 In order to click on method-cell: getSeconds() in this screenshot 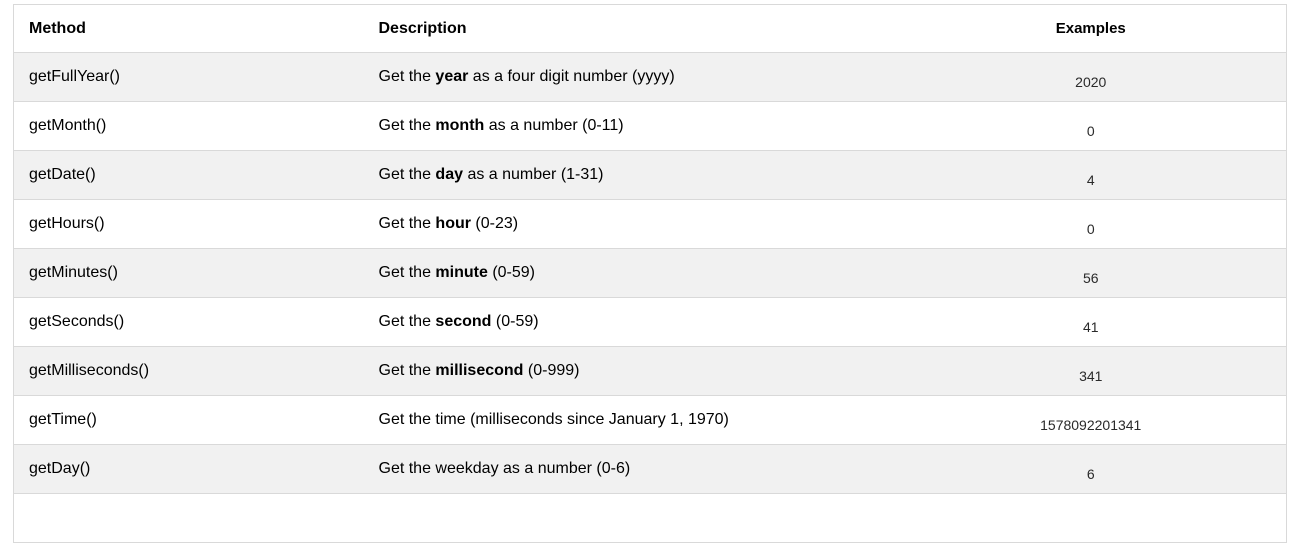, I will do `click(77, 321)`.